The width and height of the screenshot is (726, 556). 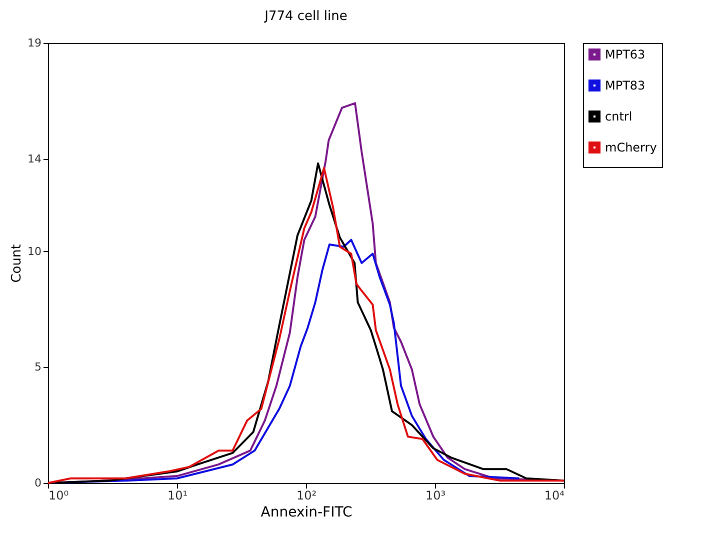 I want to click on y-tick-label: 10, so click(x=35, y=251).